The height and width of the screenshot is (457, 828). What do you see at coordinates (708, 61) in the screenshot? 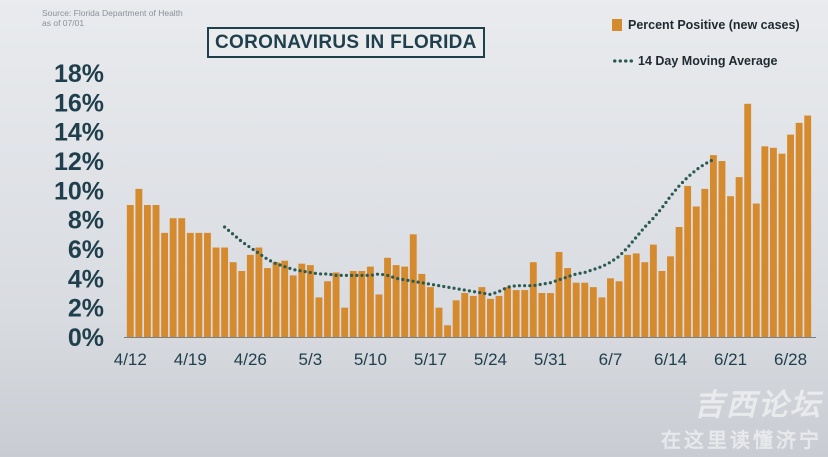
I see `legend-label-average: 14 Day Moving Average` at bounding box center [708, 61].